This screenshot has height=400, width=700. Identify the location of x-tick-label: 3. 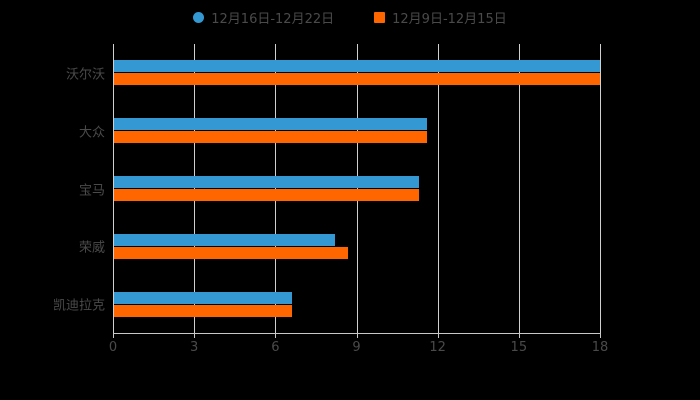
(194, 347).